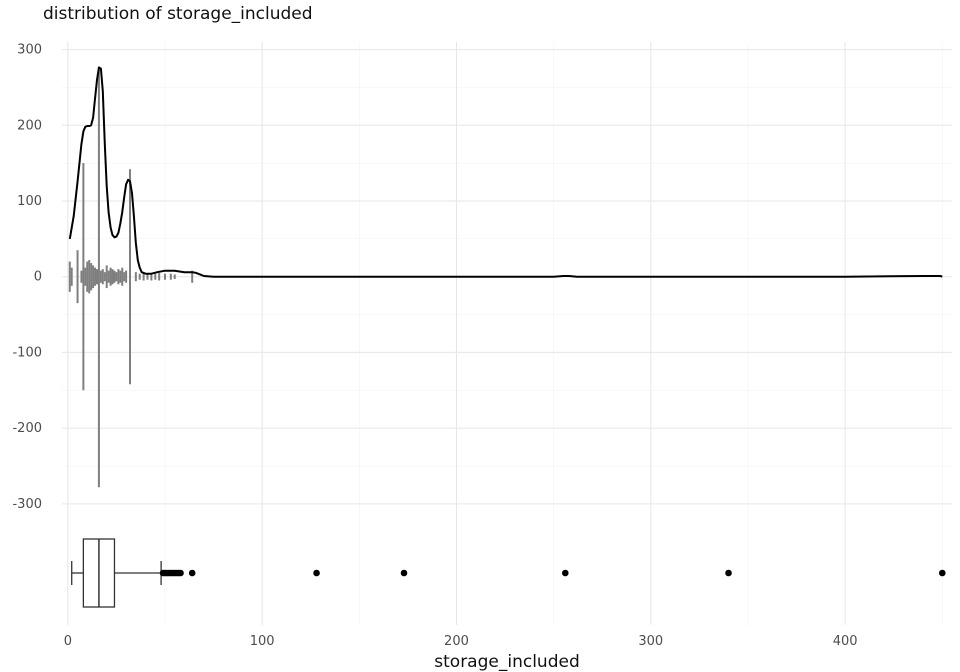  Describe the element at coordinates (508, 573) in the screenshot. I see `boxplot-layer` at that location.